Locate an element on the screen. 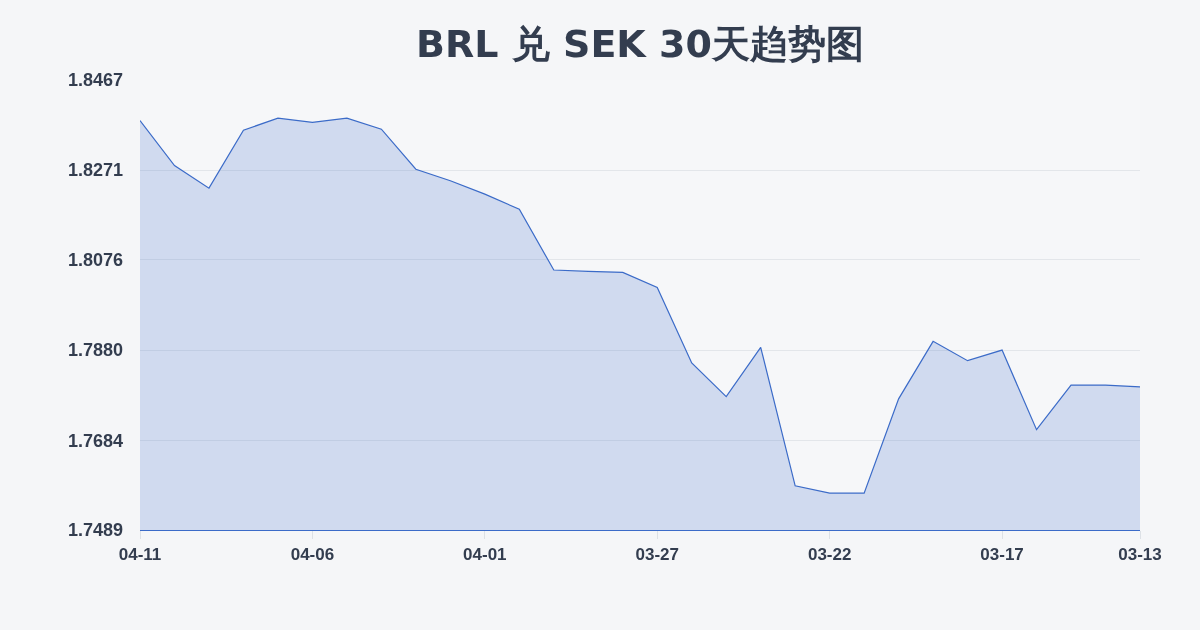  y-tick-label: 1.7489 is located at coordinates (95, 530).